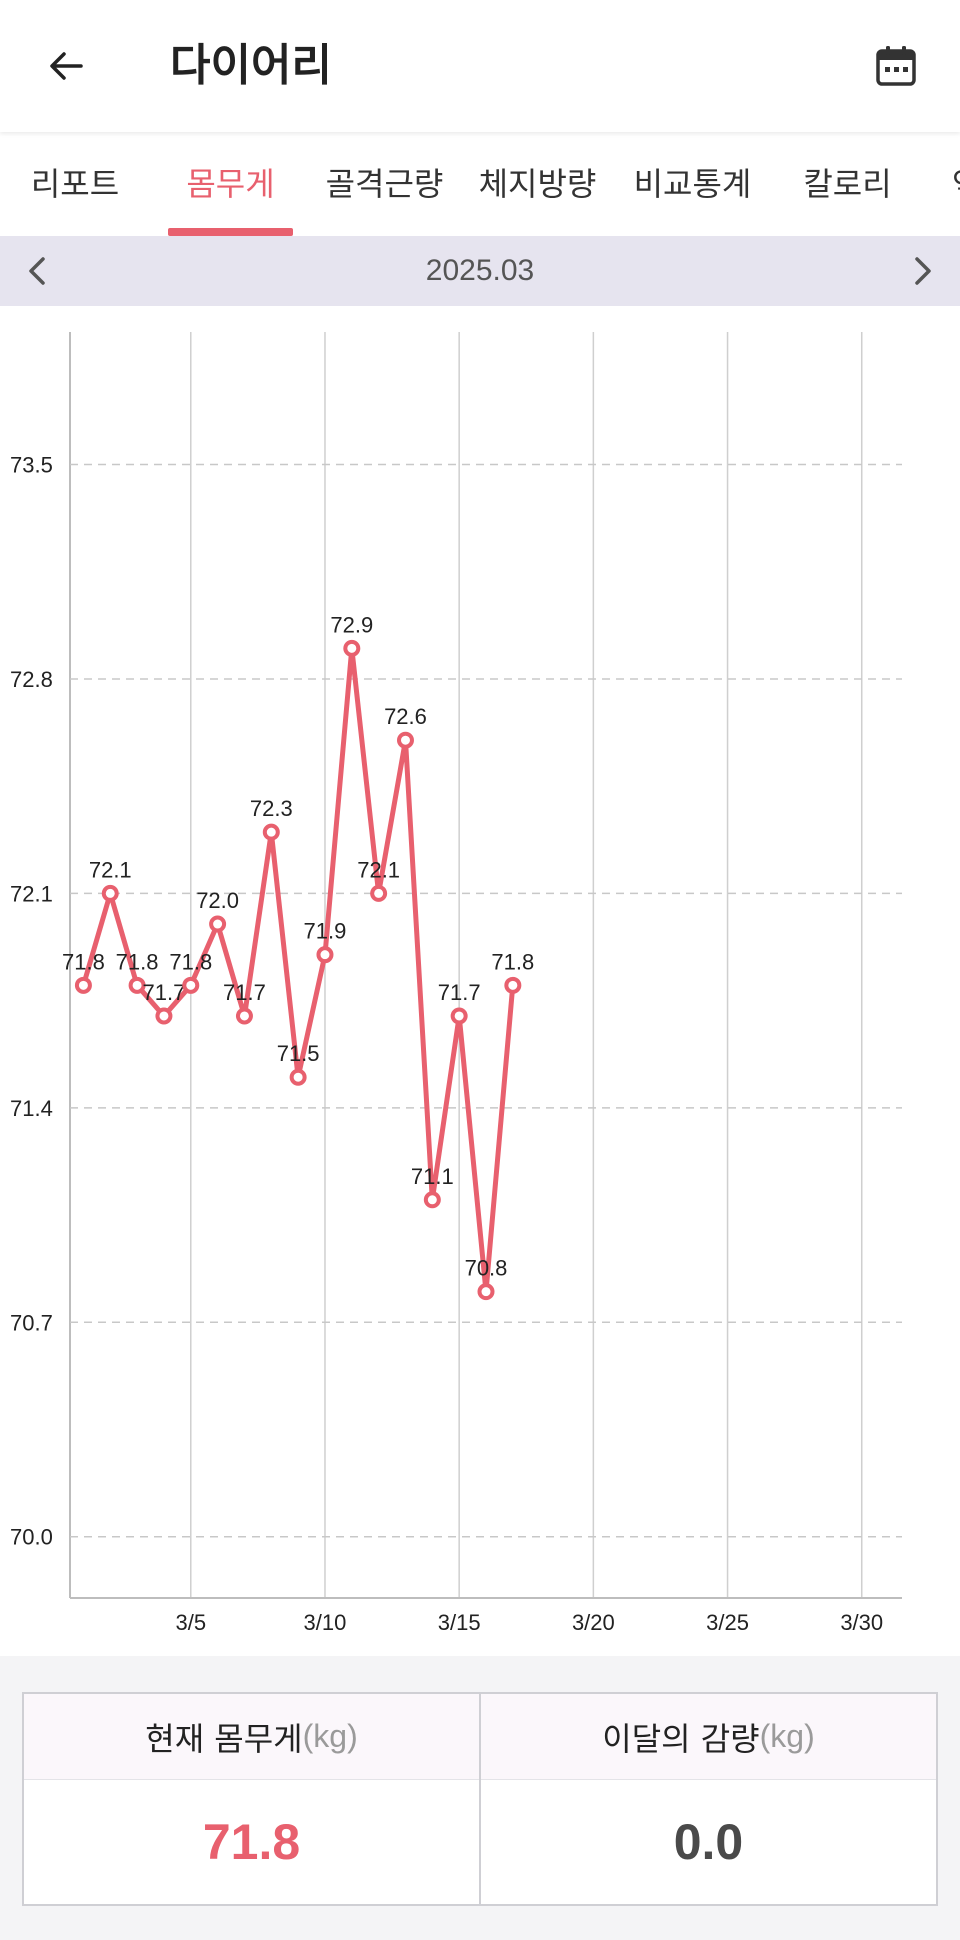  Describe the element at coordinates (692, 184) in the screenshot. I see `tab-comparison: 비교통계` at that location.